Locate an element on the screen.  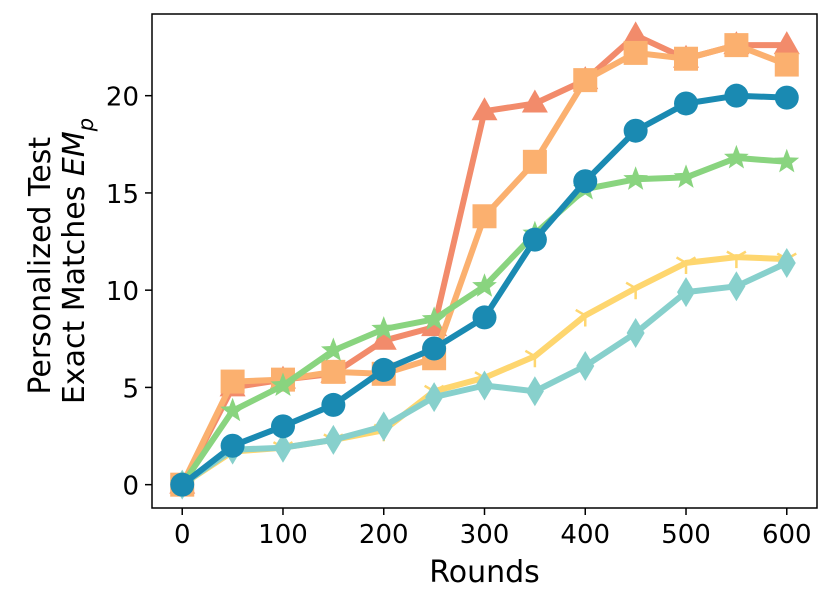
x-axis-label: Rounds is located at coordinates (484, 572).